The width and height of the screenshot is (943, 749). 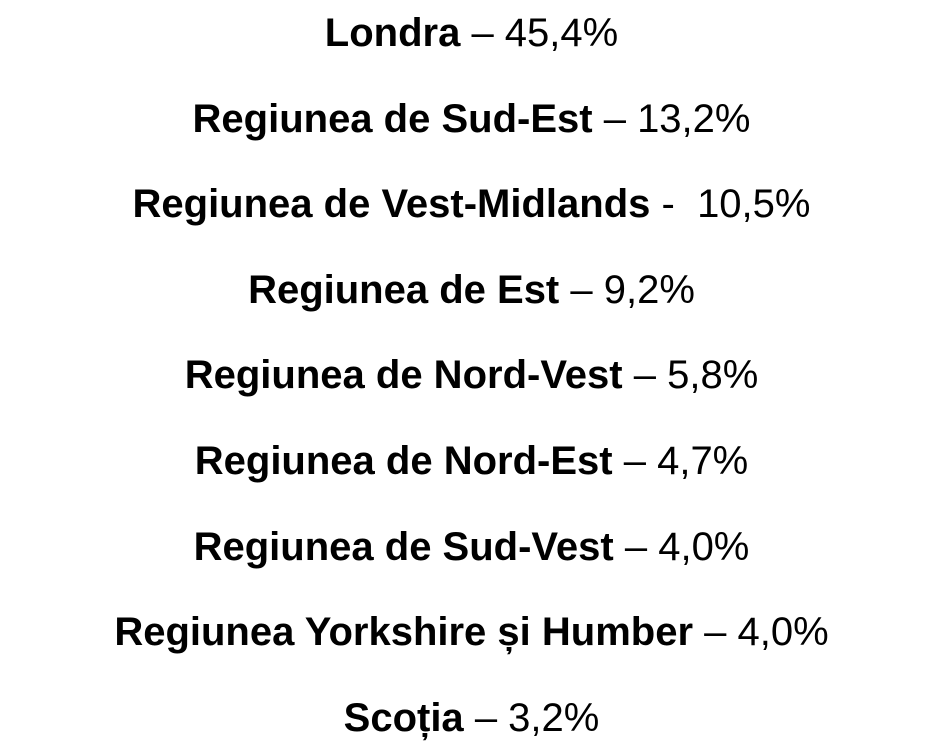 What do you see at coordinates (403, 461) in the screenshot?
I see `region-name: Regiunea de Nord-Est` at bounding box center [403, 461].